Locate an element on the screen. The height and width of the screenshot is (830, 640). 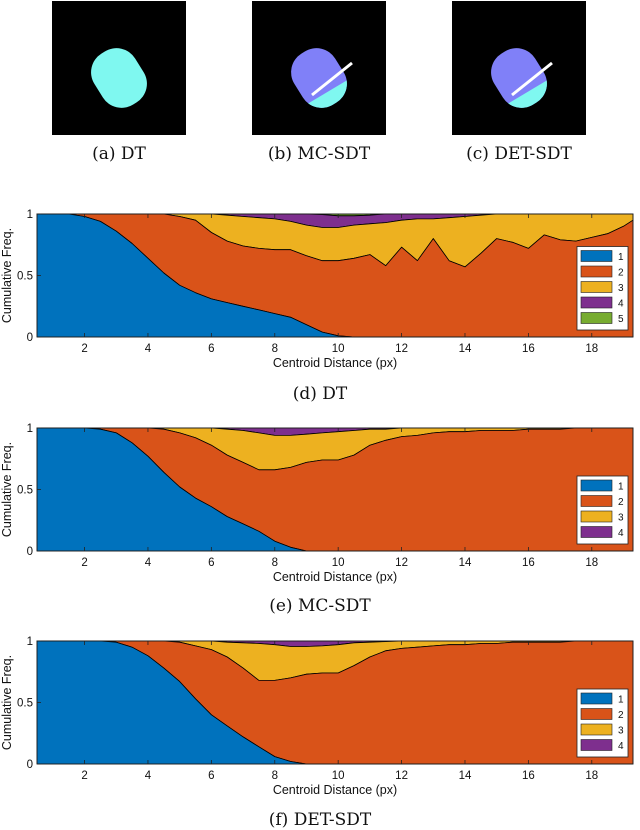
image-panel-det-sdt is located at coordinates (519, 68).